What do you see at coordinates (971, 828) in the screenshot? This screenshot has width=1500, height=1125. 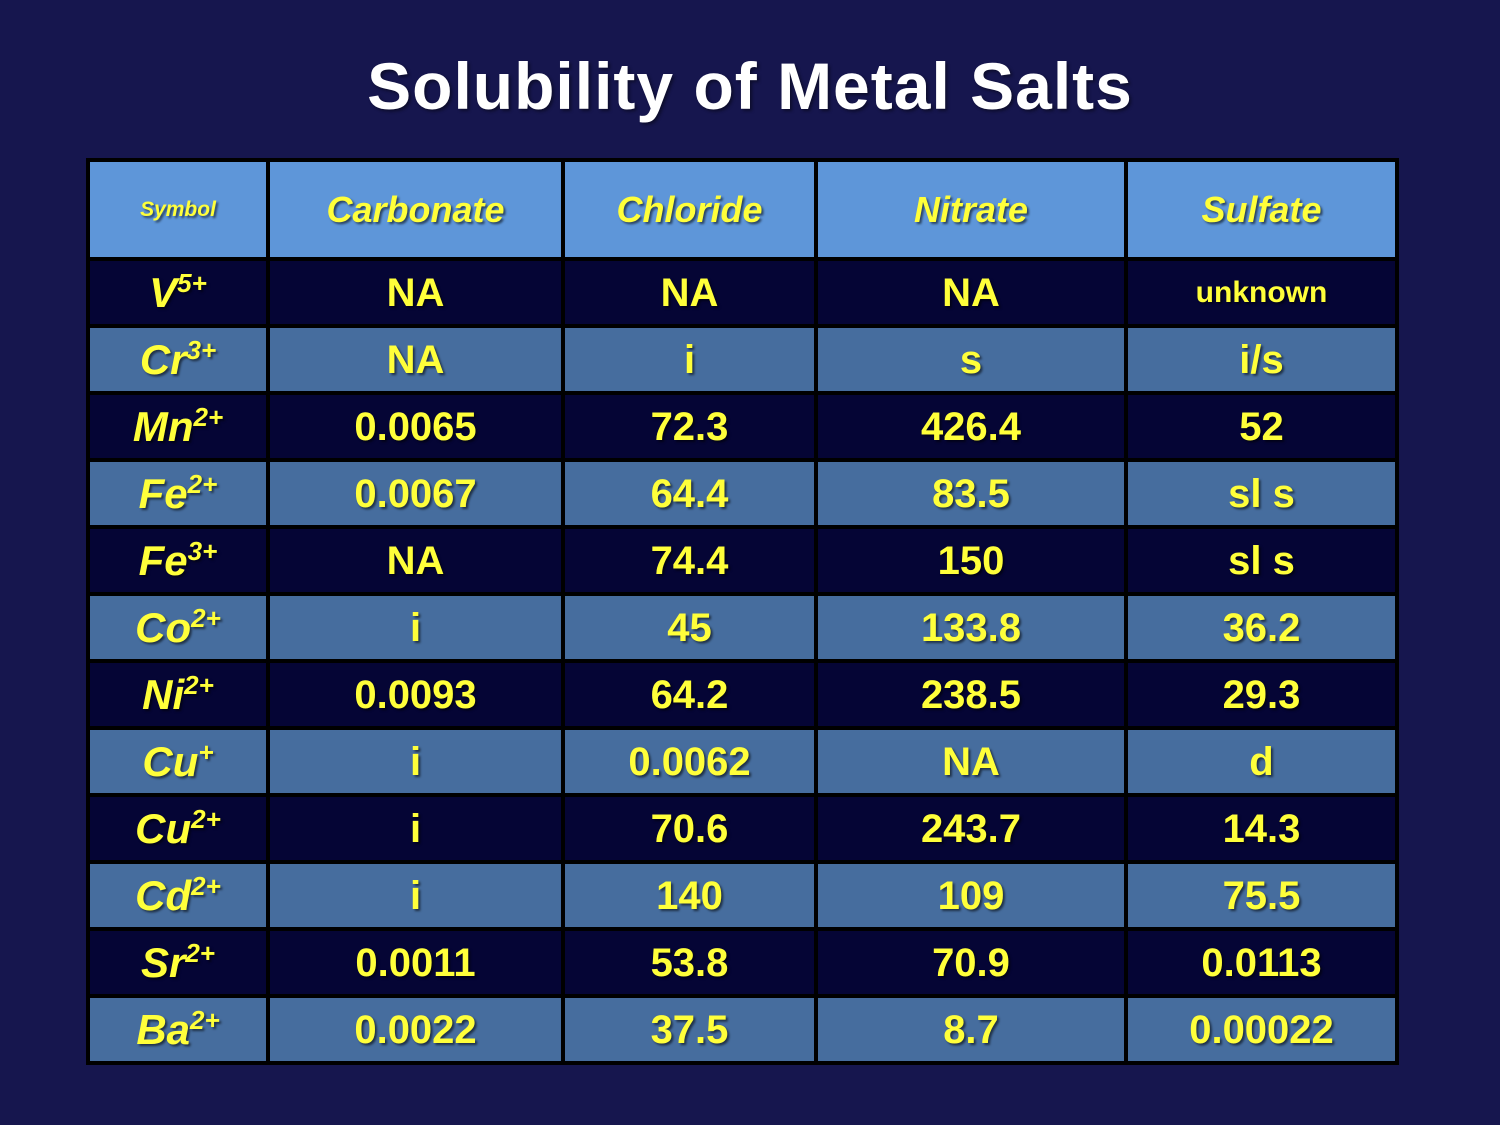 I see `value-cell: 243.7` at bounding box center [971, 828].